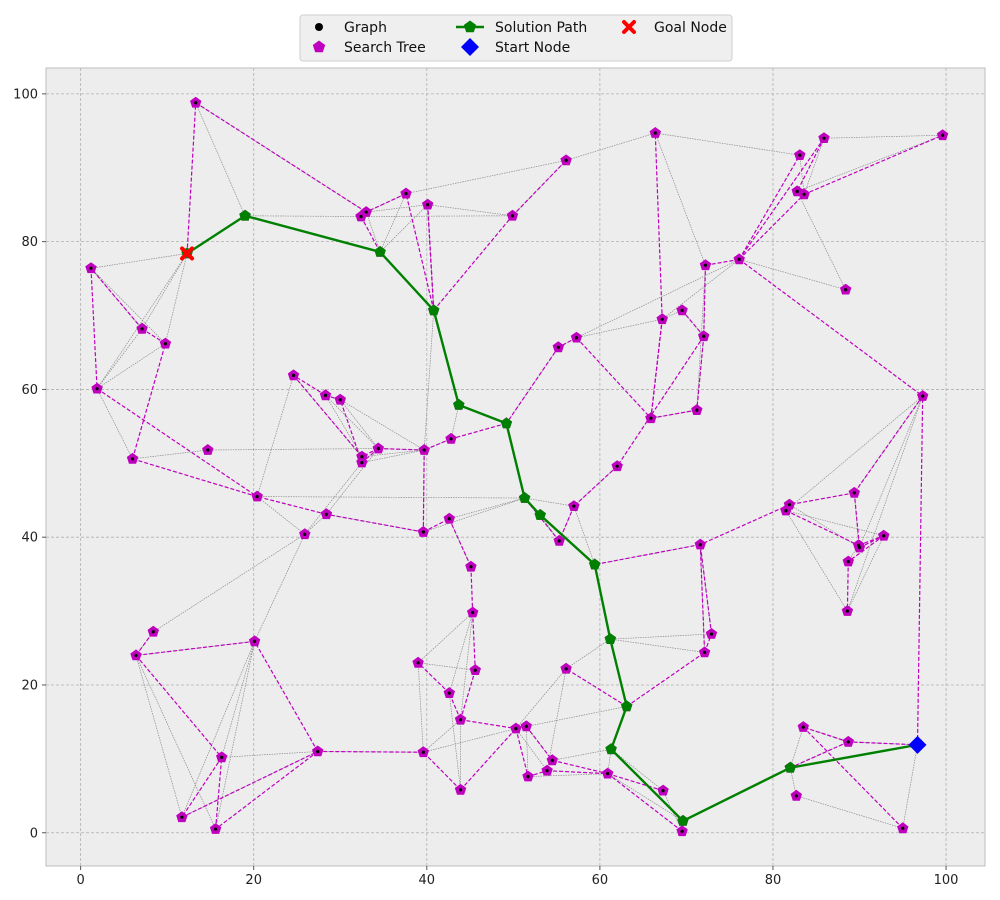 The height and width of the screenshot is (900, 1000). I want to click on legend-goal-node: Goal Node, so click(674, 28).